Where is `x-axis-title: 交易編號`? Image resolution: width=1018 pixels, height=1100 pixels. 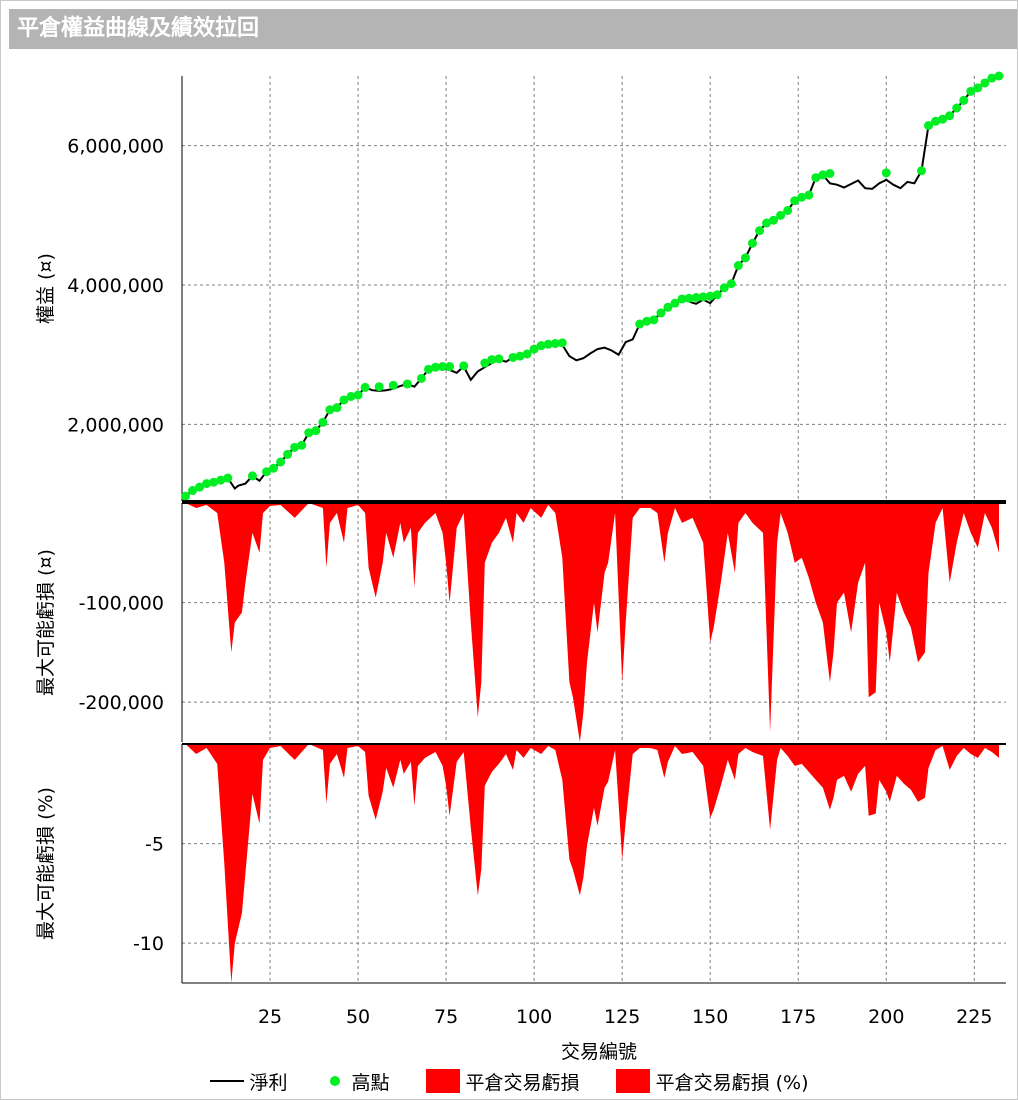
x-axis-title: 交易編號 is located at coordinates (599, 1052).